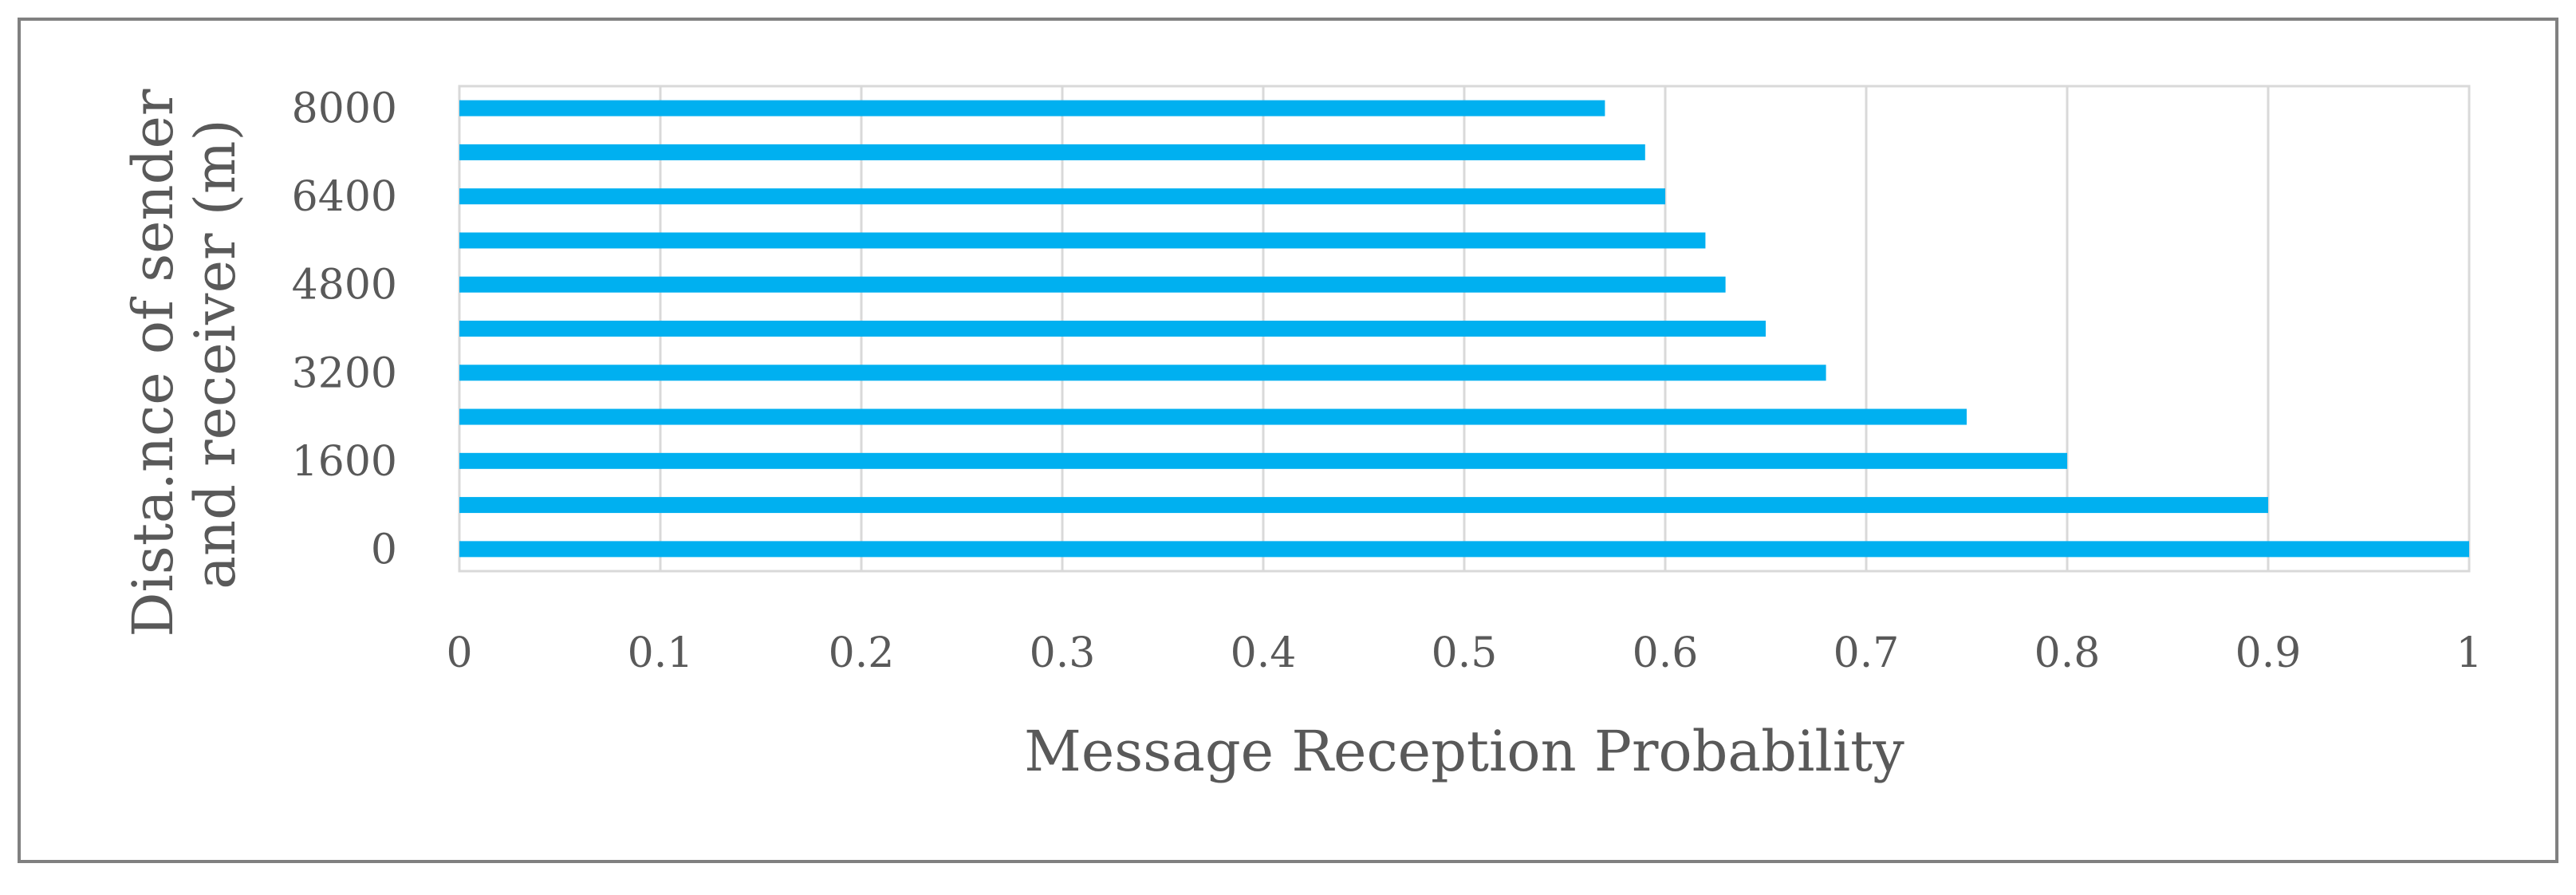 The height and width of the screenshot is (895, 2576). I want to click on x-tick-label: 0.4, so click(1264, 653).